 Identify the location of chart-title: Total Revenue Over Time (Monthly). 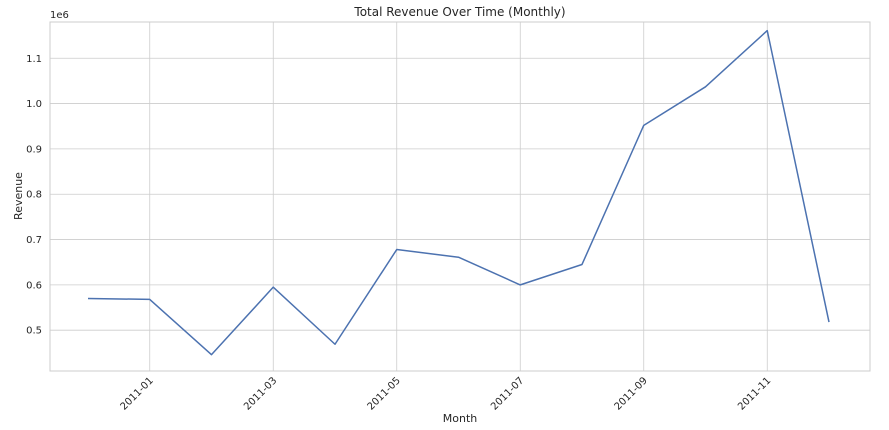
(459, 12).